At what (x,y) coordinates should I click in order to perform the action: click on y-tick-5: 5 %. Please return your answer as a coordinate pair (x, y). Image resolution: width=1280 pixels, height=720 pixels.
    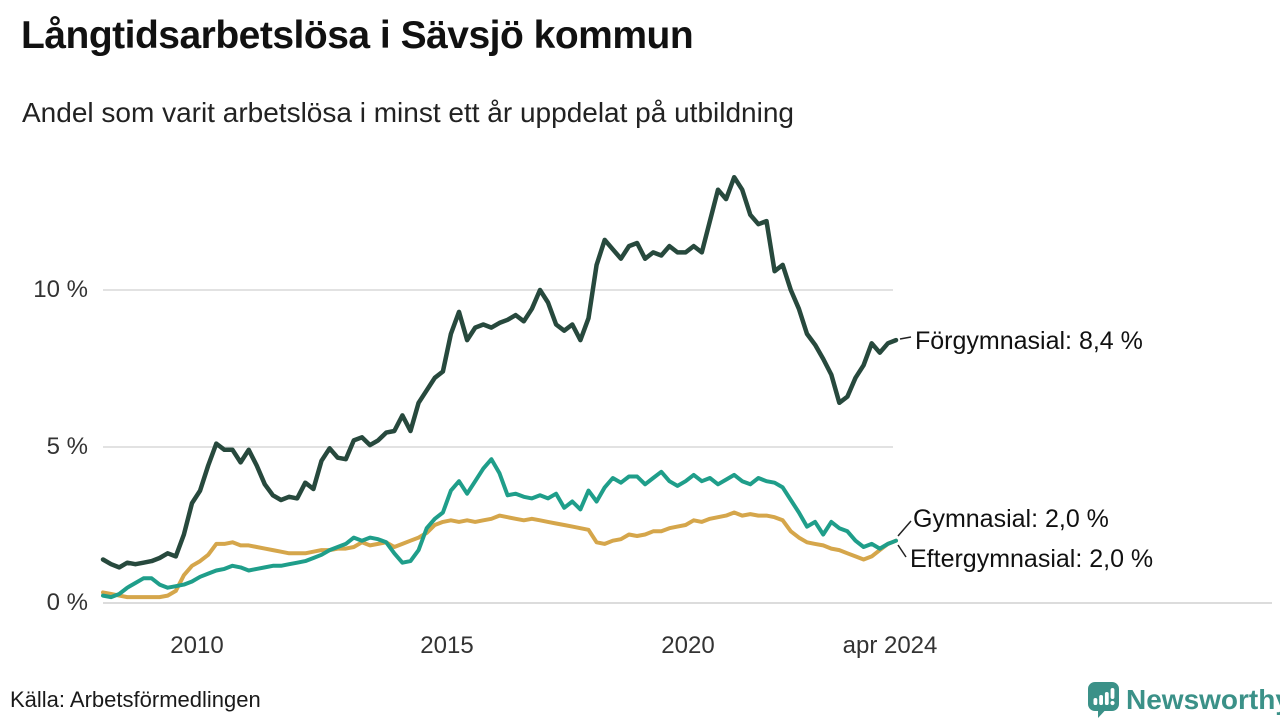
    Looking at the image, I should click on (67, 446).